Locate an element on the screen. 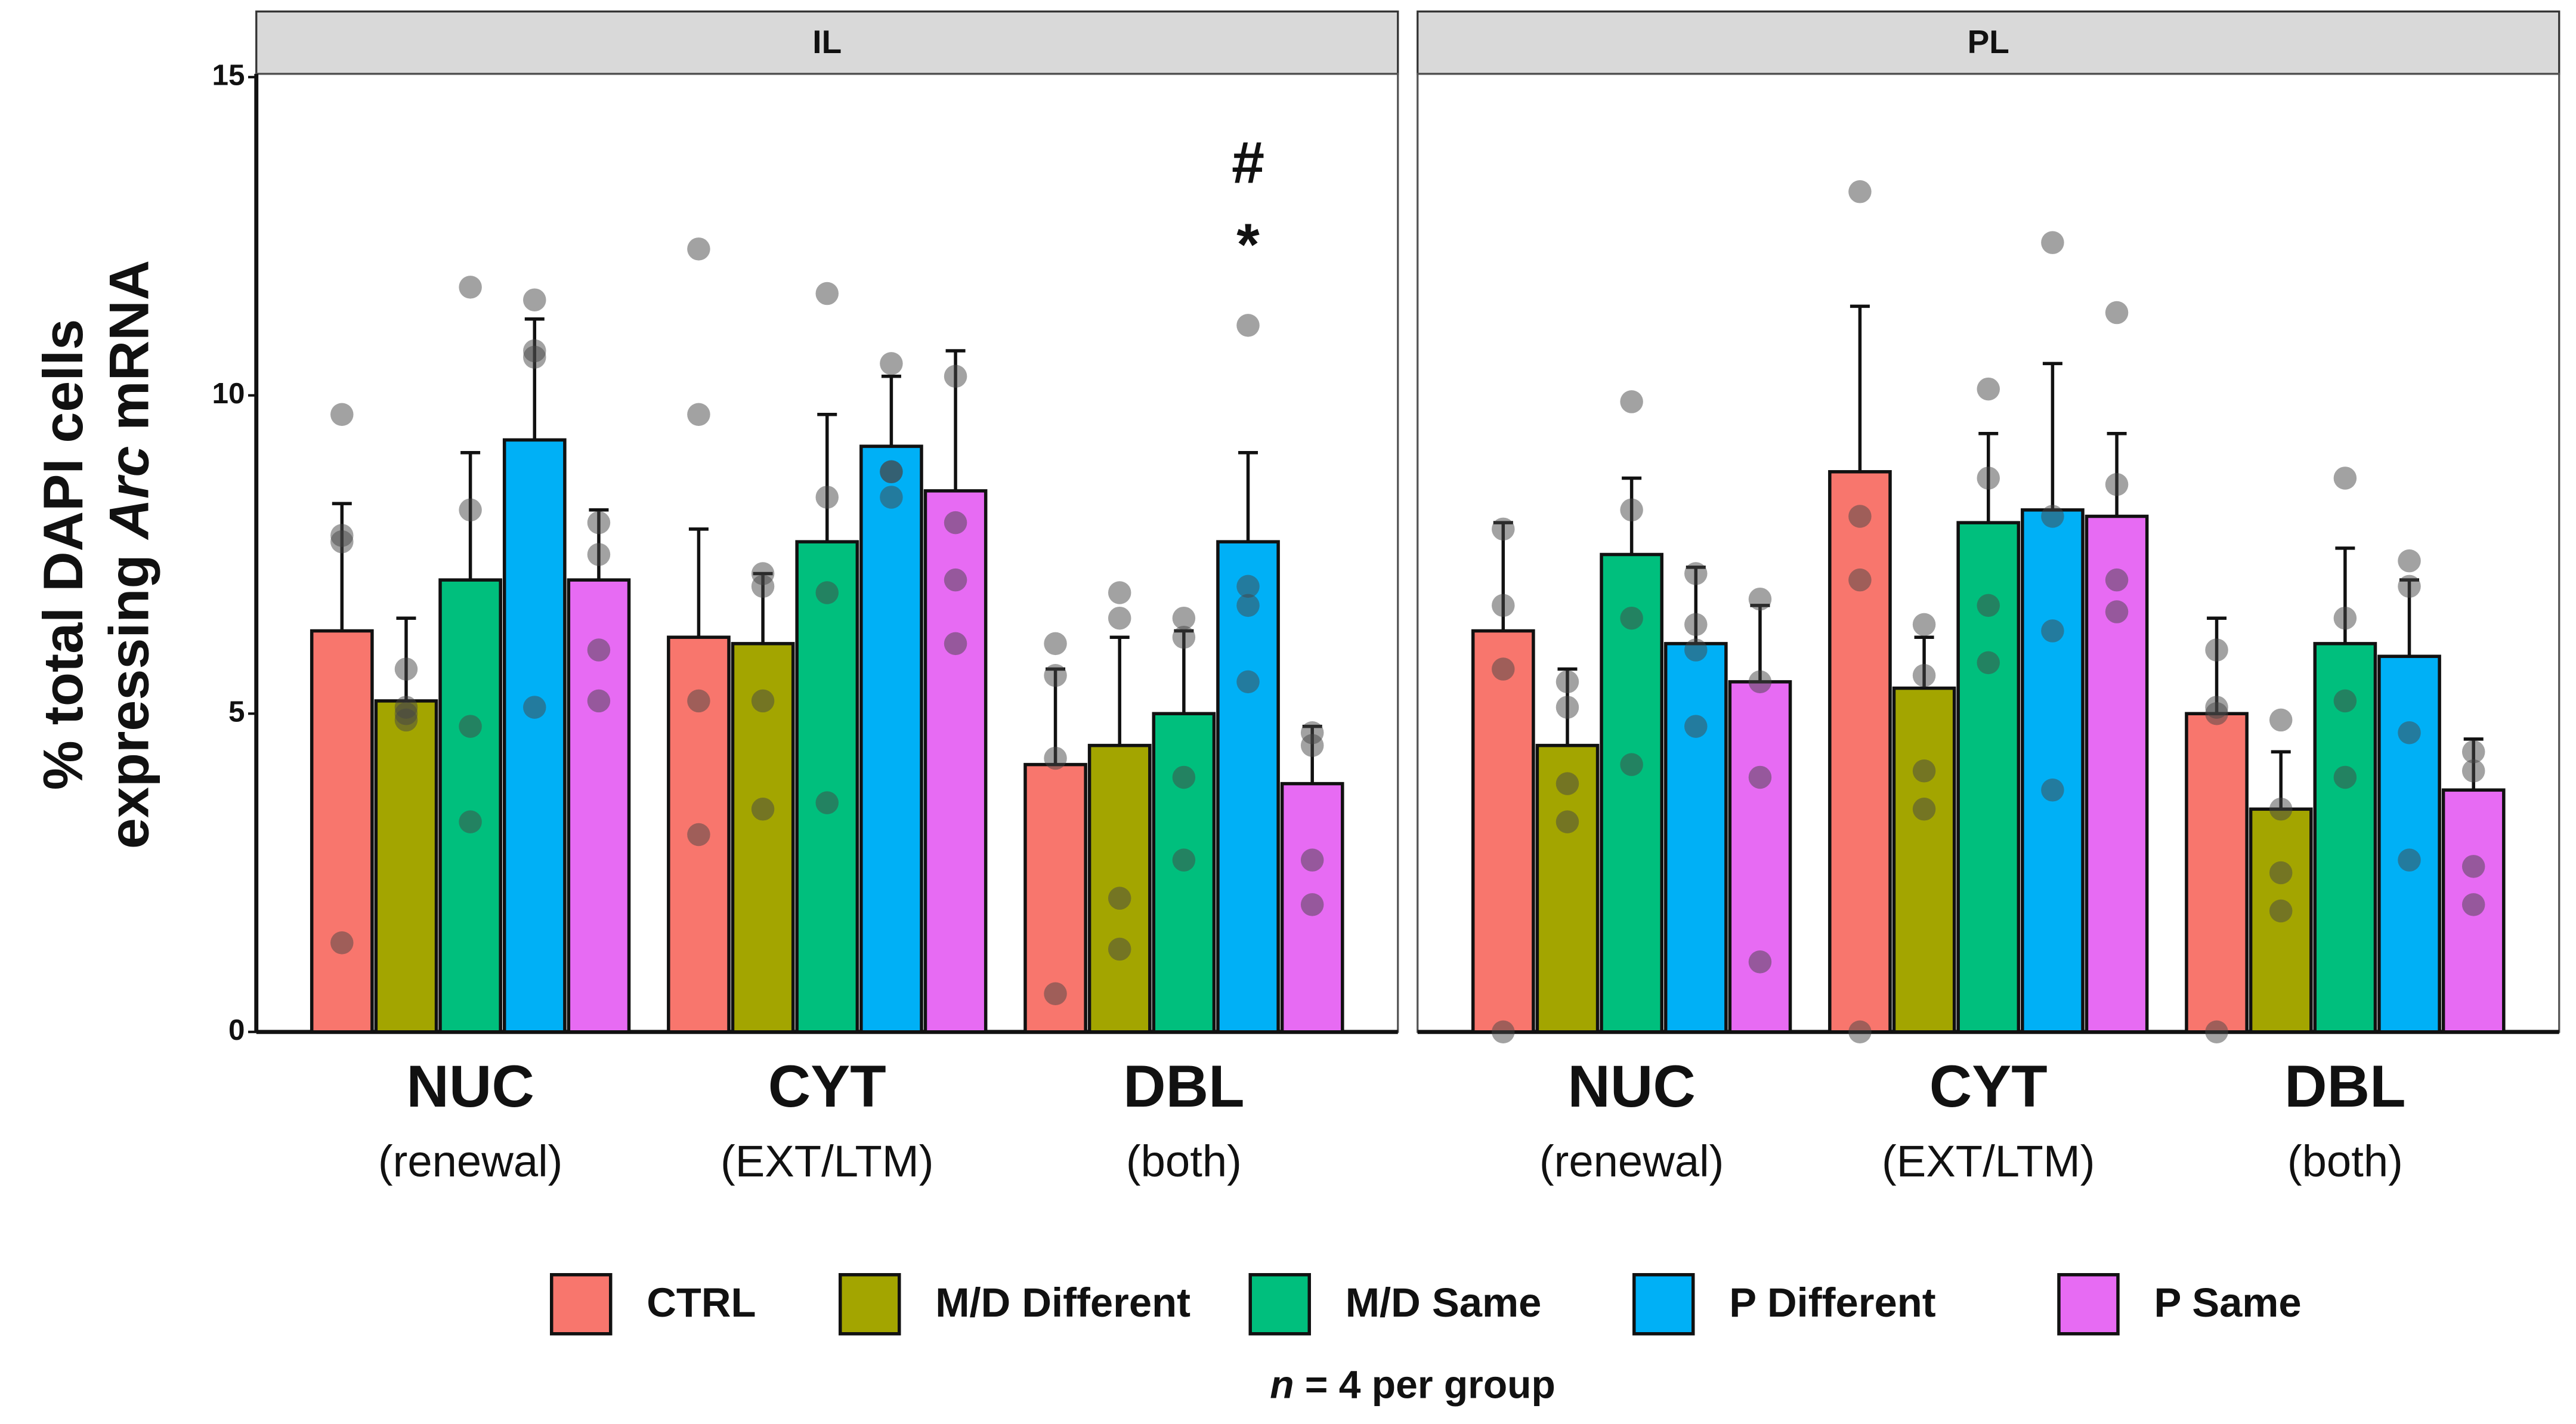 Image resolution: width=2576 pixels, height=1424 pixels. y-tick-label: 5 is located at coordinates (236, 712).